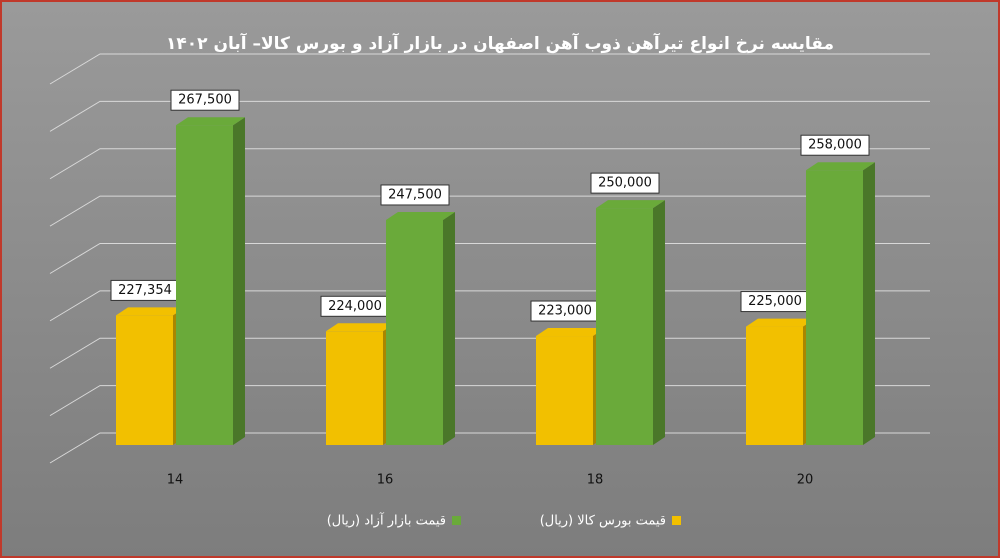 The image size is (1000, 558). What do you see at coordinates (145, 290) in the screenshot?
I see `value-label: 227,354` at bounding box center [145, 290].